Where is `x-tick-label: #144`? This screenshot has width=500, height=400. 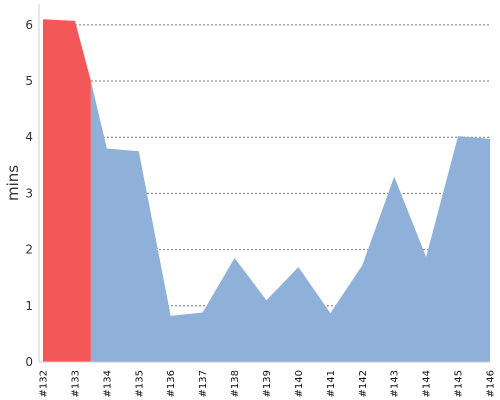 x-tick-label: #144 is located at coordinates (427, 383).